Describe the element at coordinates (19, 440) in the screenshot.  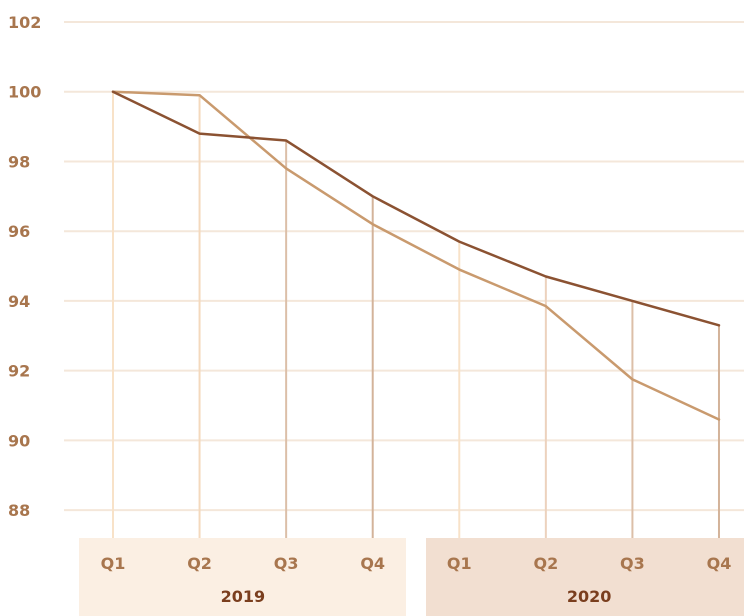
I see `y-tick-label: 90` at that location.